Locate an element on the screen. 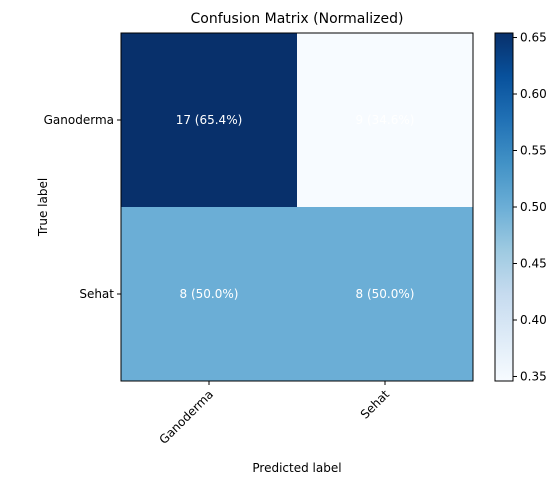 Image resolution: width=558 pixels, height=490 pixels. y-axis-ticks: Ganoderma Sehat is located at coordinates (82, 207).